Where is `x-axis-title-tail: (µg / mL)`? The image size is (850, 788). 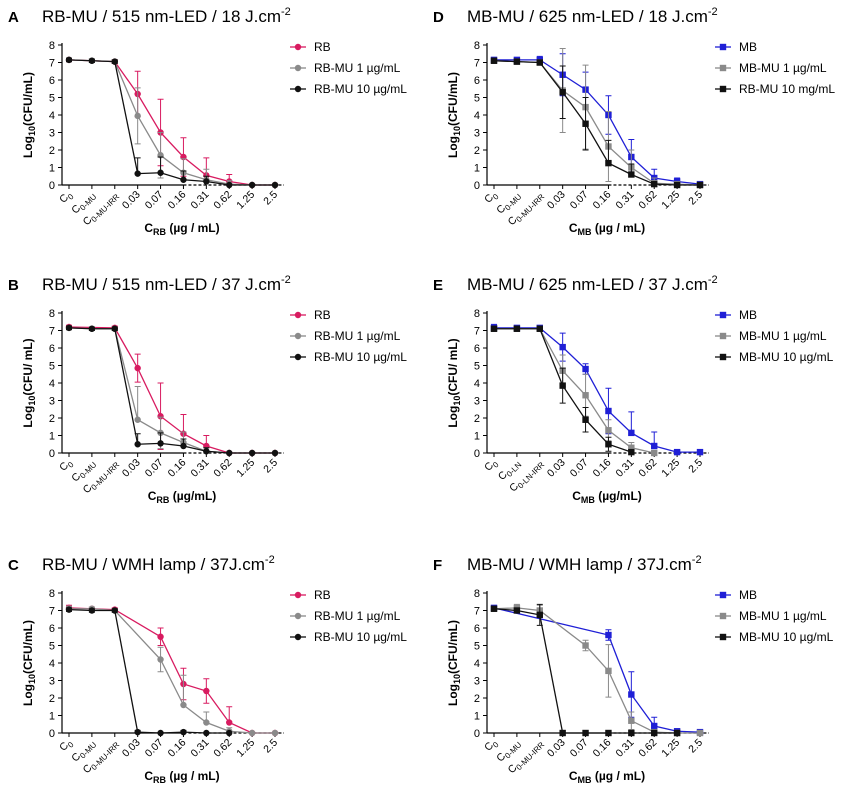
x-axis-title-tail: (µg / mL) is located at coordinates (619, 228).